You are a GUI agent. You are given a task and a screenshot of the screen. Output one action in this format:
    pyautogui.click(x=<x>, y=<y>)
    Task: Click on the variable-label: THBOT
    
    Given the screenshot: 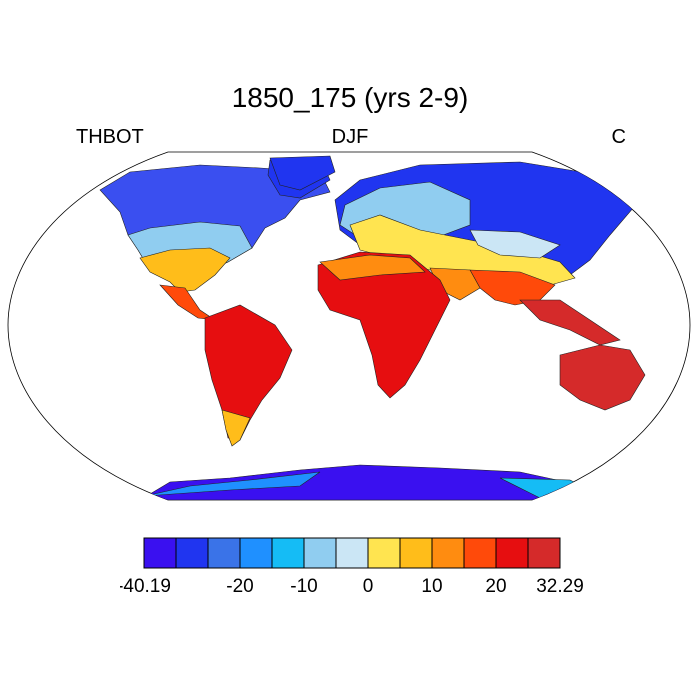 What is the action you would take?
    pyautogui.click(x=110, y=137)
    